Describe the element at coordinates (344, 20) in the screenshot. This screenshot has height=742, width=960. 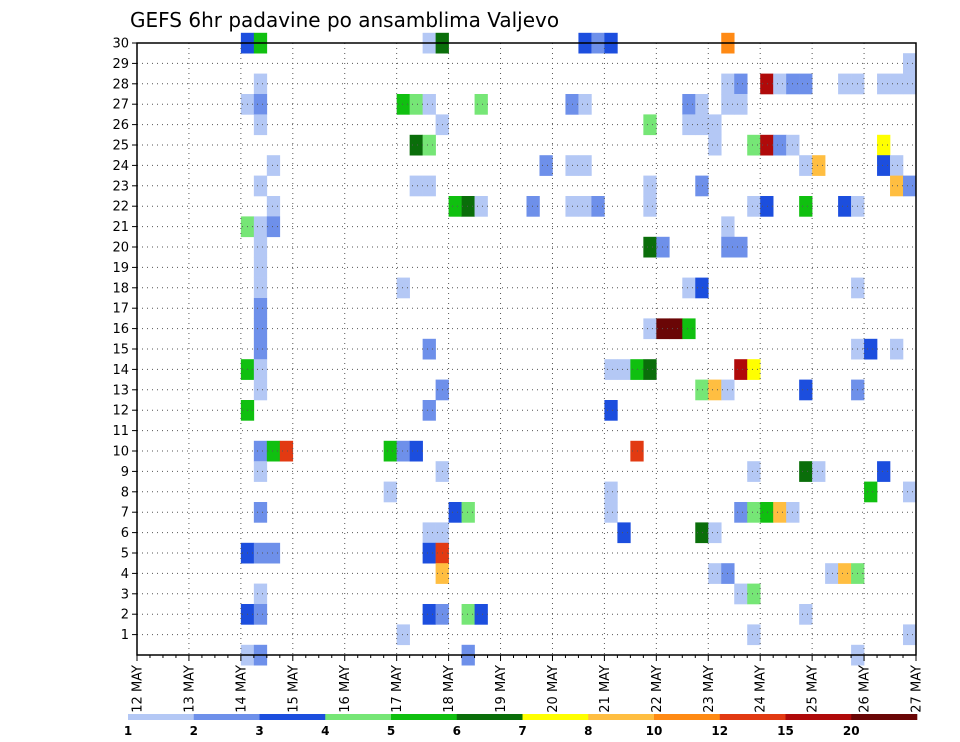
I see `chart-title: GEFS 6hr padavine po ansamblima Valjevo` at that location.